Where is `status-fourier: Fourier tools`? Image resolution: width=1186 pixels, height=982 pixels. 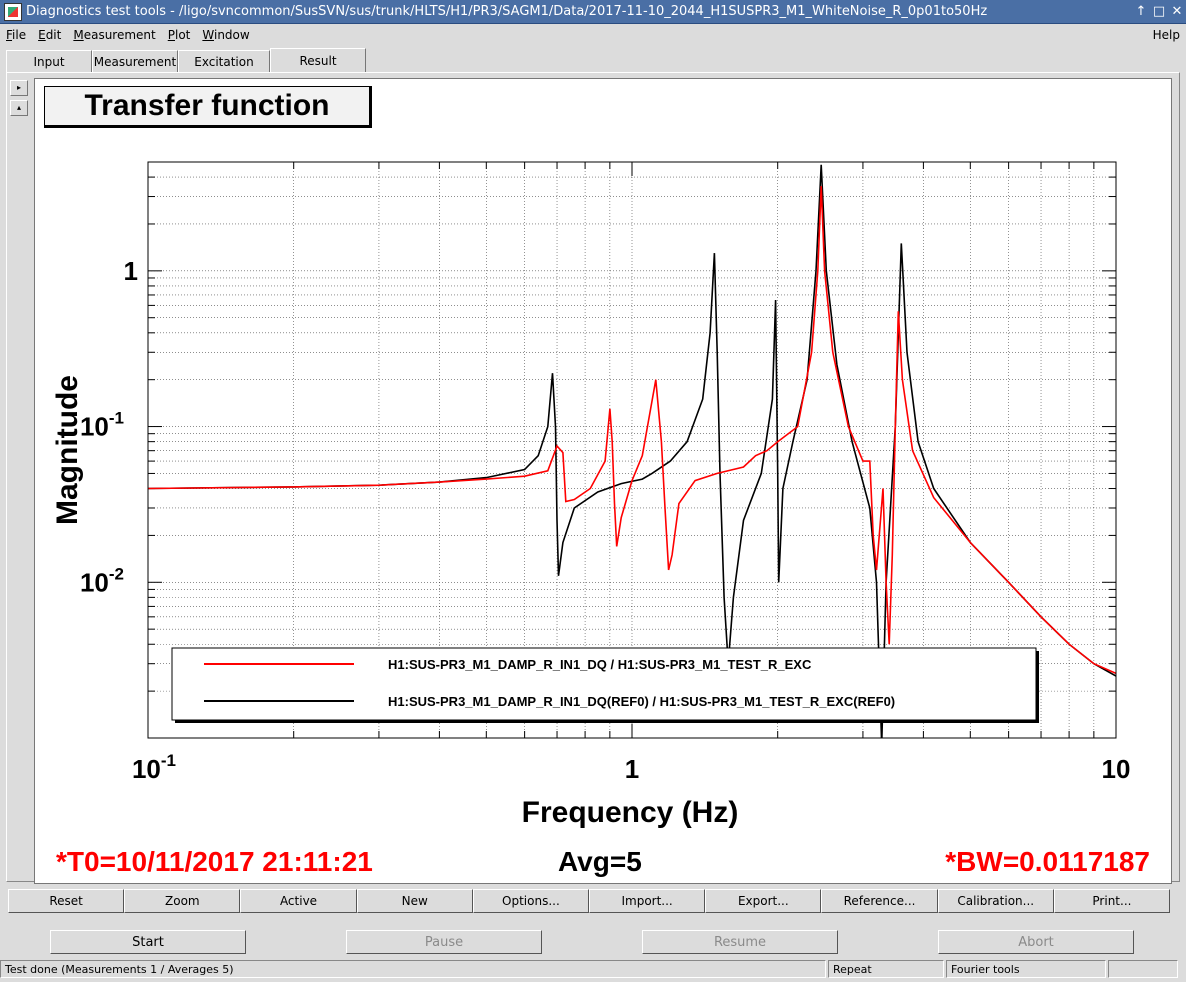
status-fourier: Fourier tools is located at coordinates (1026, 969).